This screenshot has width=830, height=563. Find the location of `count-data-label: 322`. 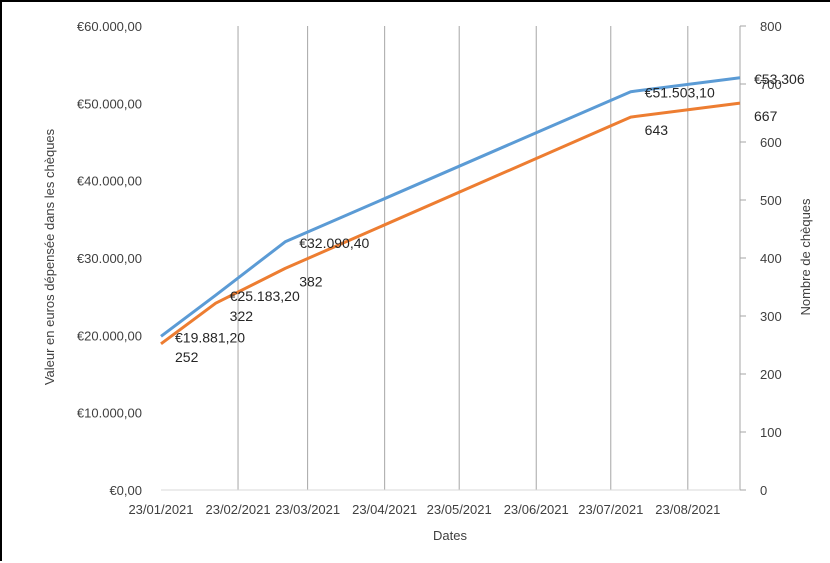

count-data-label: 322 is located at coordinates (242, 316).